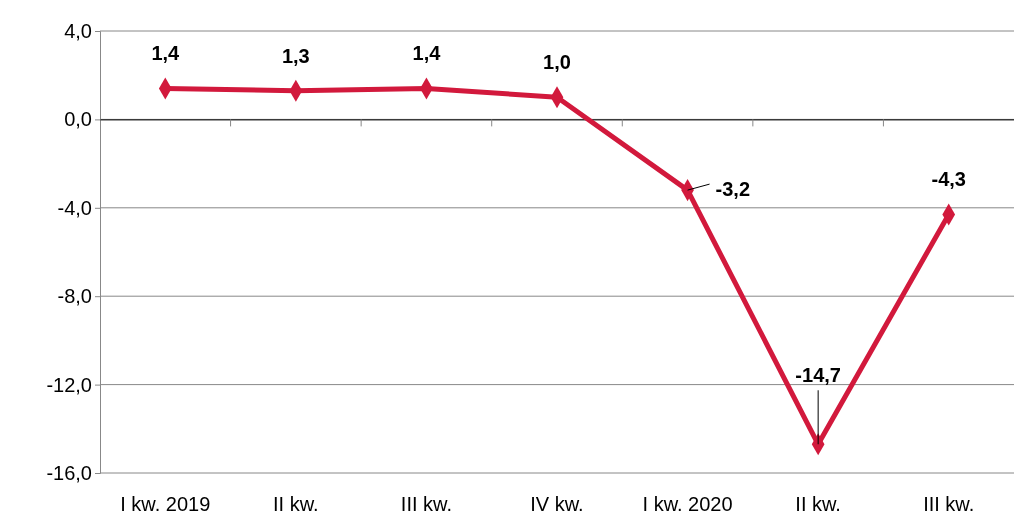 The height and width of the screenshot is (525, 1014). I want to click on data-label: -14,7, so click(818, 375).